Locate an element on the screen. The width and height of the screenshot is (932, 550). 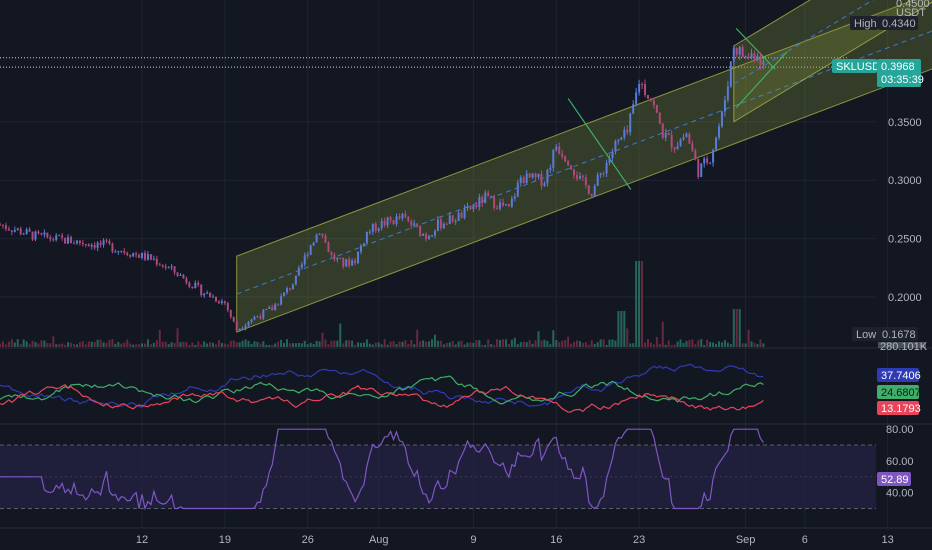
price-tick-label: 0.3500 is located at coordinates (905, 123).